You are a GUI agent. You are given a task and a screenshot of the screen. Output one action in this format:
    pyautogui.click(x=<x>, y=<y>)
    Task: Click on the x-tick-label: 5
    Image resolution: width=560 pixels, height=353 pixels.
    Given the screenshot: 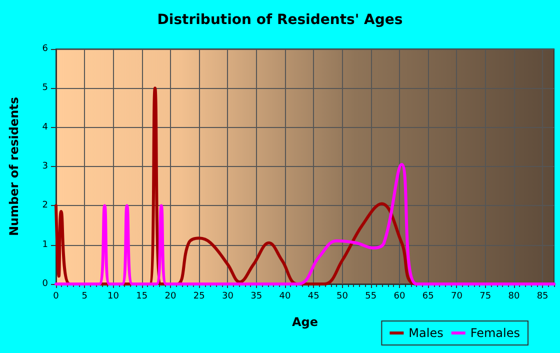 What is the action you would take?
    pyautogui.click(x=85, y=297)
    